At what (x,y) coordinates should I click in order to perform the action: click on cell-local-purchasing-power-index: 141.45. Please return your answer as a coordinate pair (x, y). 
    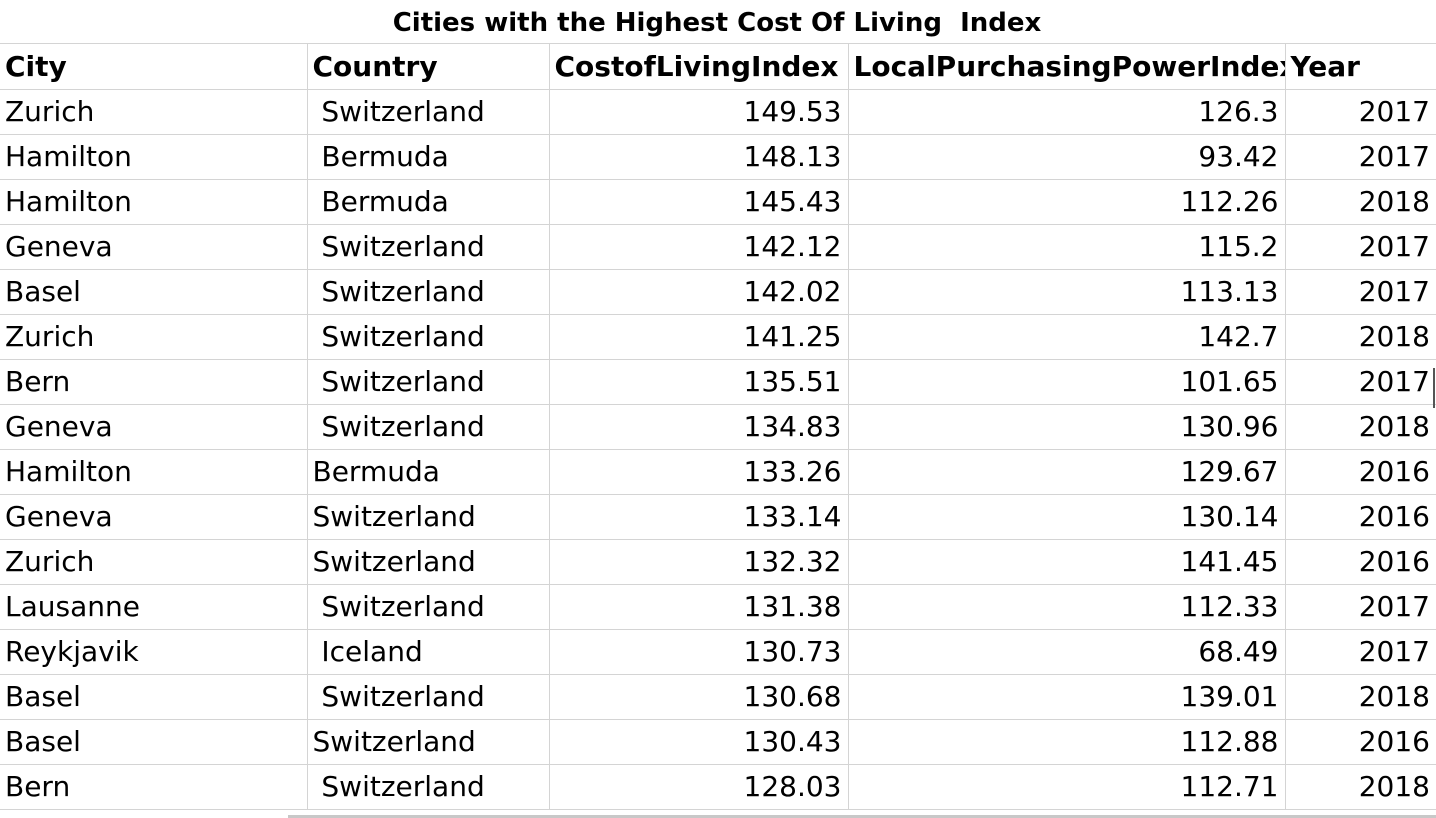
    Looking at the image, I should click on (1067, 562).